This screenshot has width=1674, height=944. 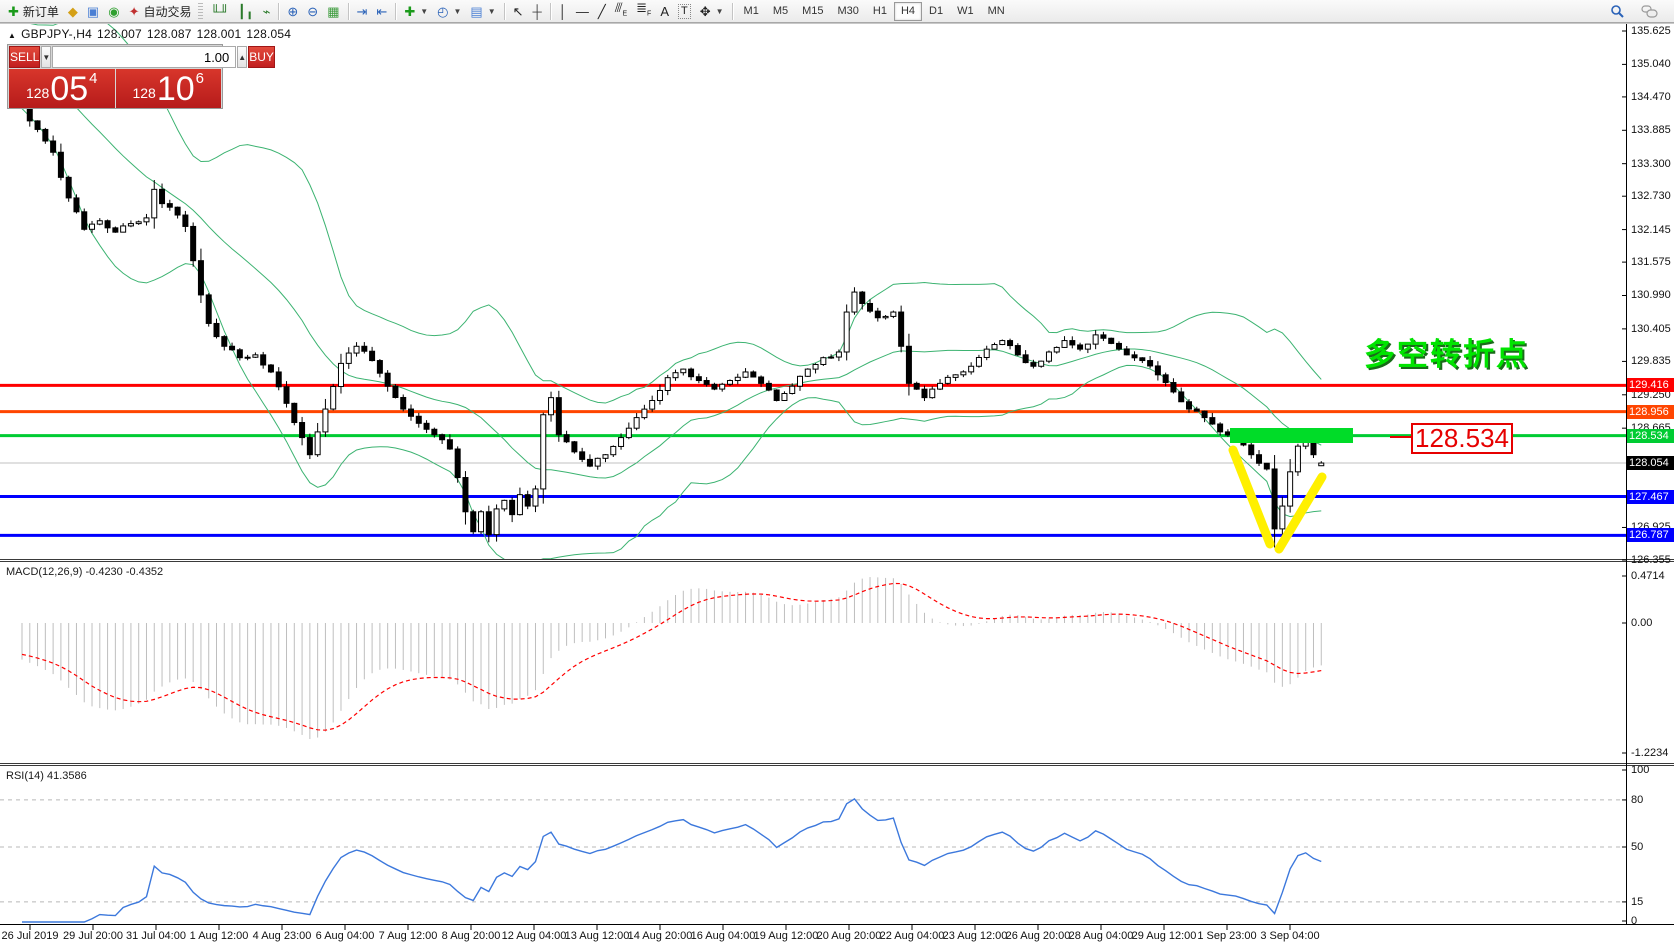 What do you see at coordinates (449, 11) in the screenshot?
I see `periods-button: ◴ ▼` at bounding box center [449, 11].